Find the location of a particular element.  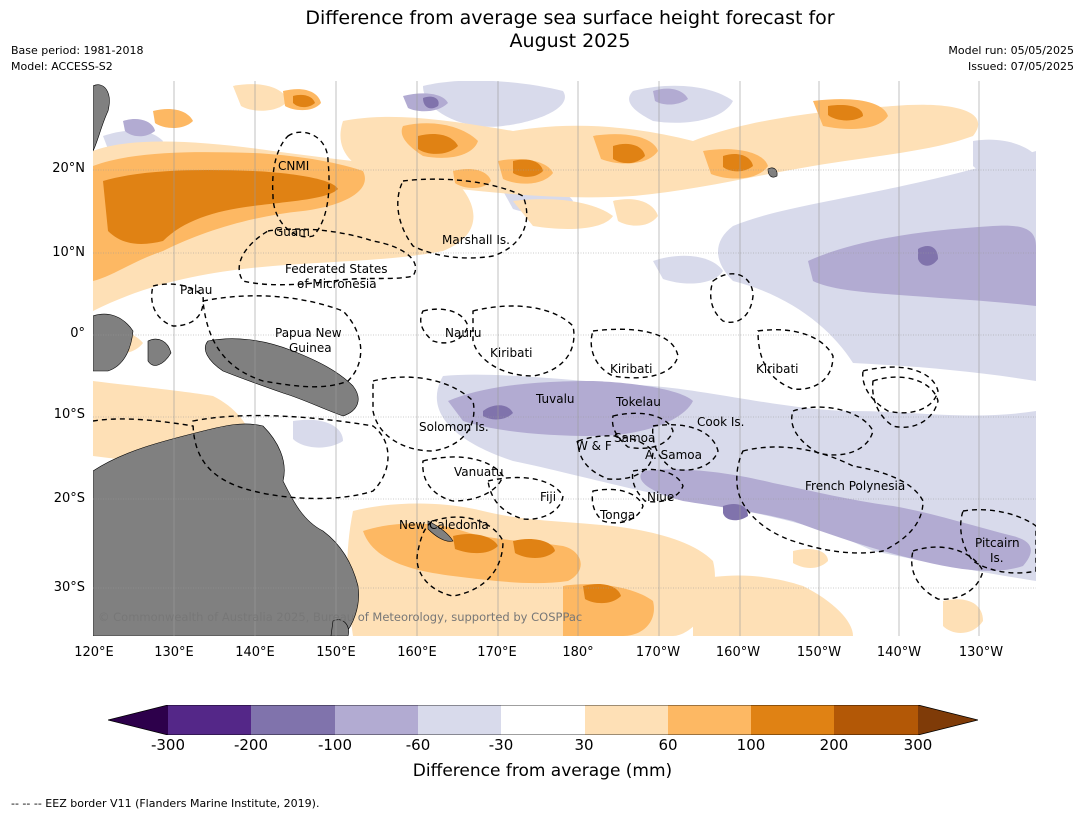

base-period: Base period: 1981-2018 is located at coordinates (77, 50).